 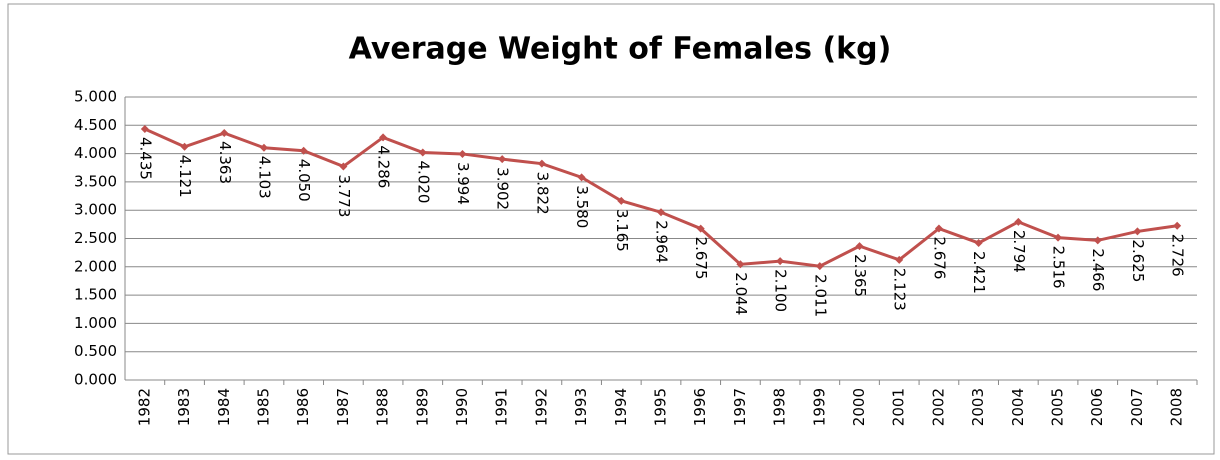 I want to click on data-label: 2.044, so click(x=741, y=293).